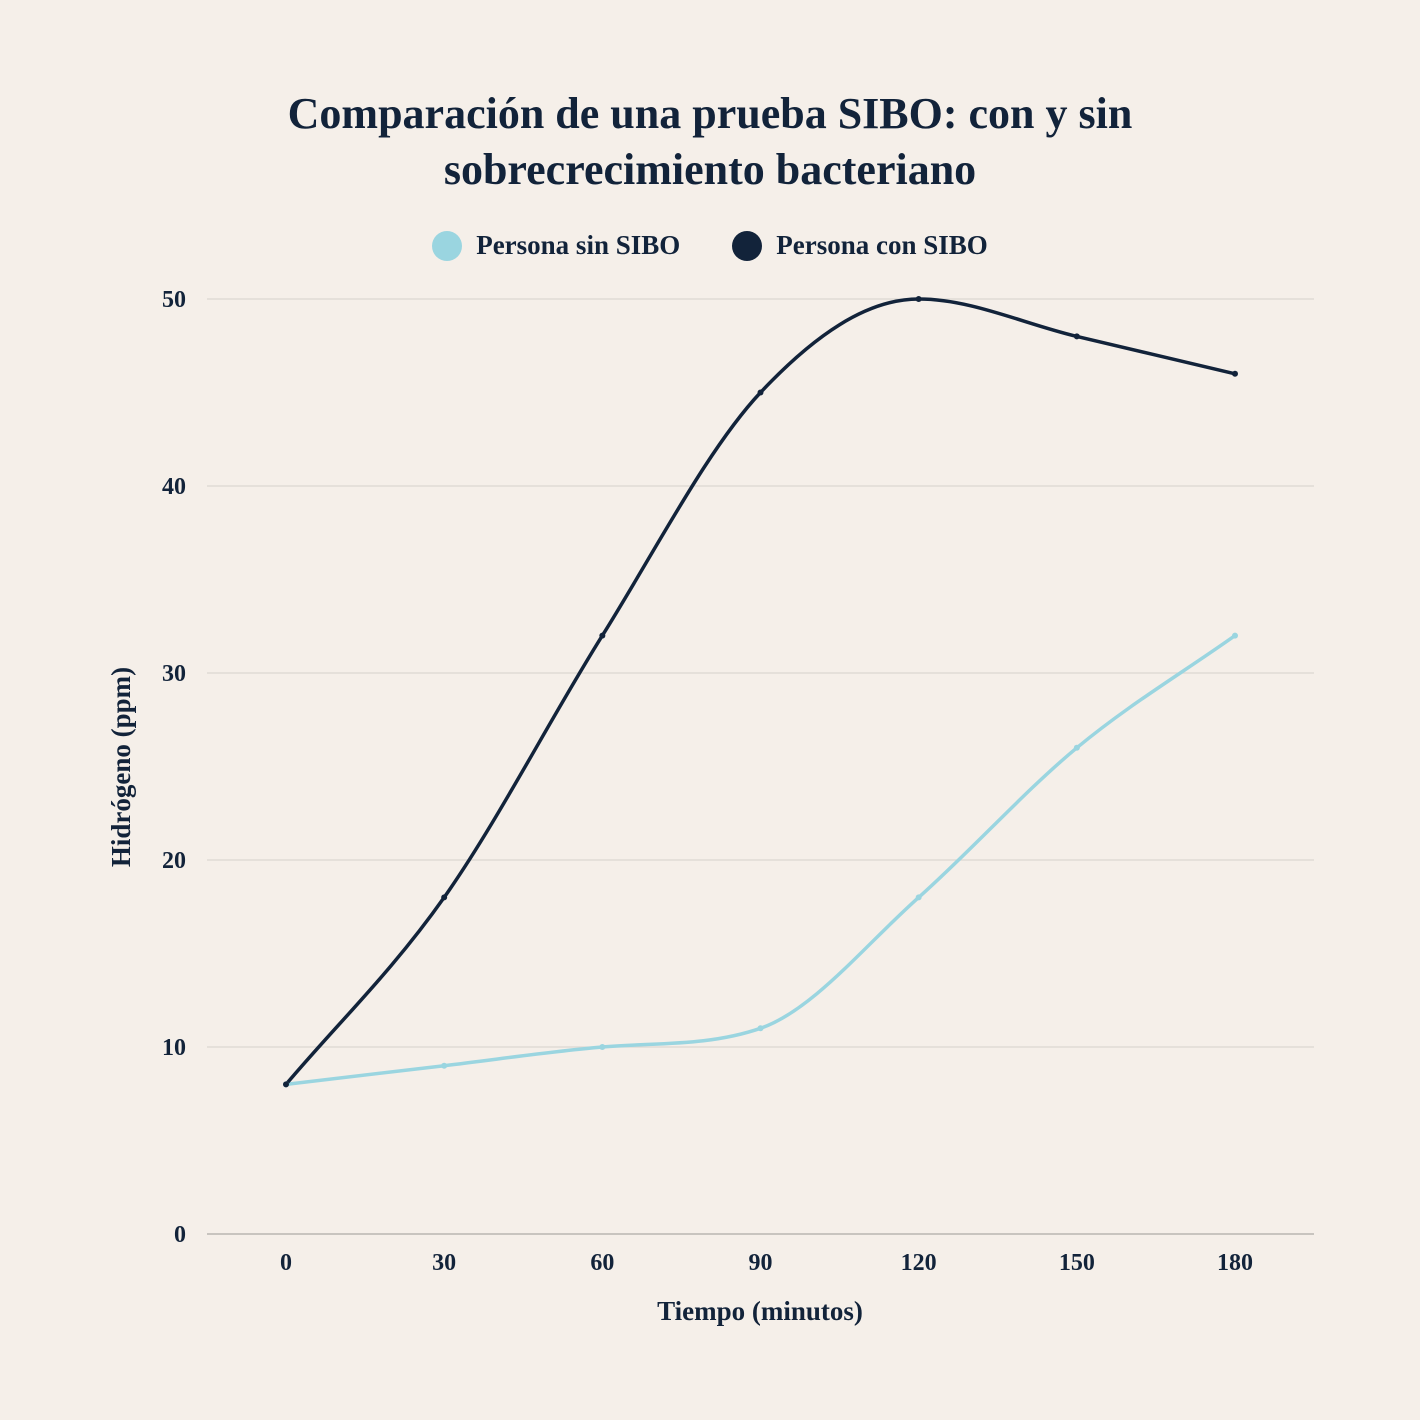 Image resolution: width=1420 pixels, height=1420 pixels. I want to click on y-axis-label: Hidrógeno (ppm), so click(121, 767).